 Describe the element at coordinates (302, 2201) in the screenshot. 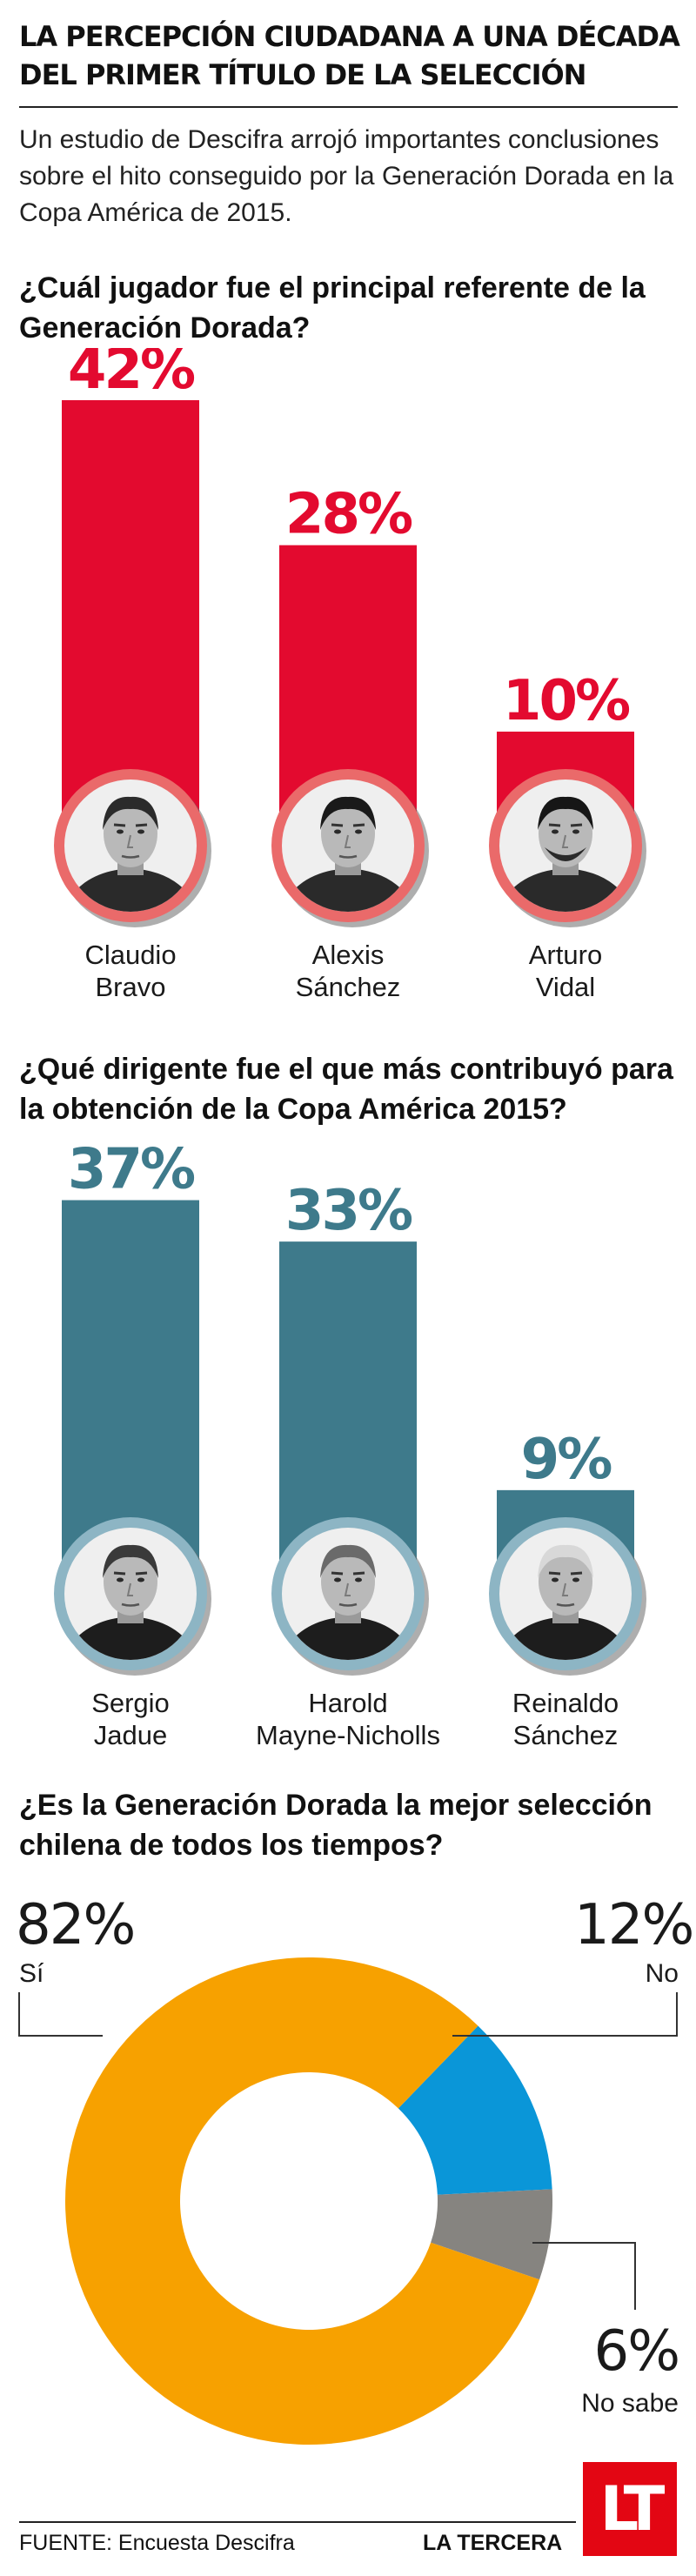

I see `pie-slice-s-` at that location.